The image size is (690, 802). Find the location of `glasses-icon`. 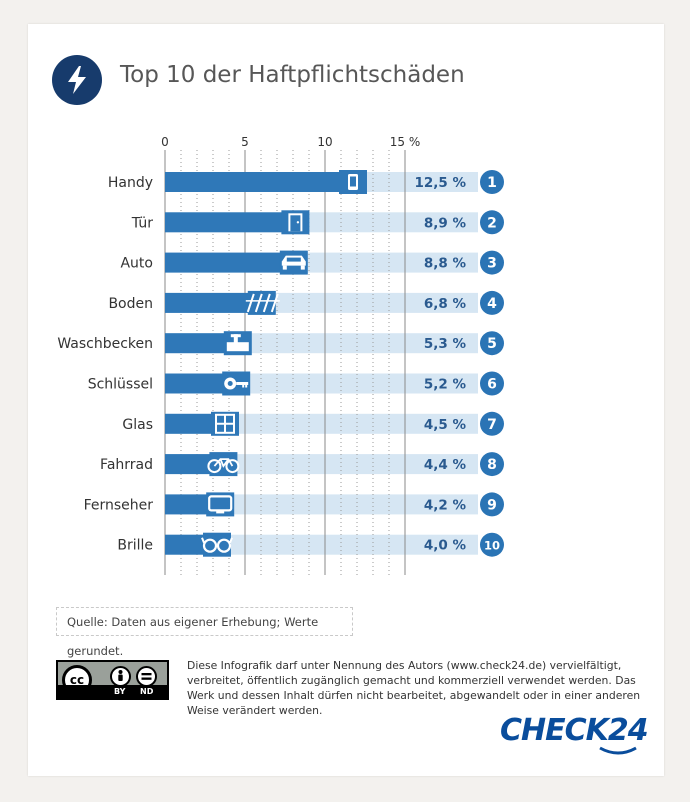

glasses-icon is located at coordinates (210, 545).